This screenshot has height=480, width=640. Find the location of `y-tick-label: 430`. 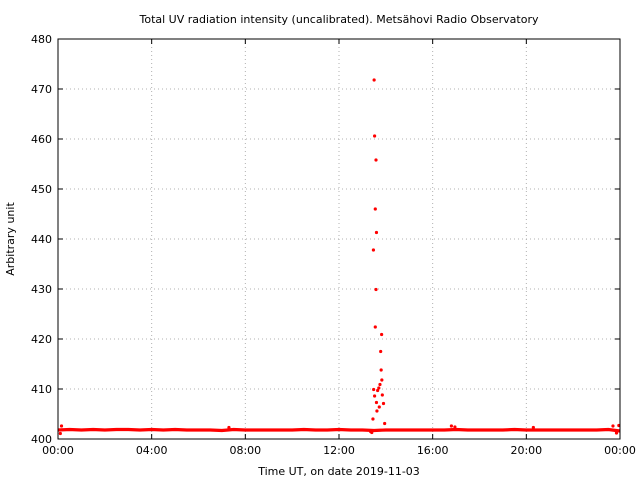

y-tick-label: 430 is located at coordinates (41, 289).